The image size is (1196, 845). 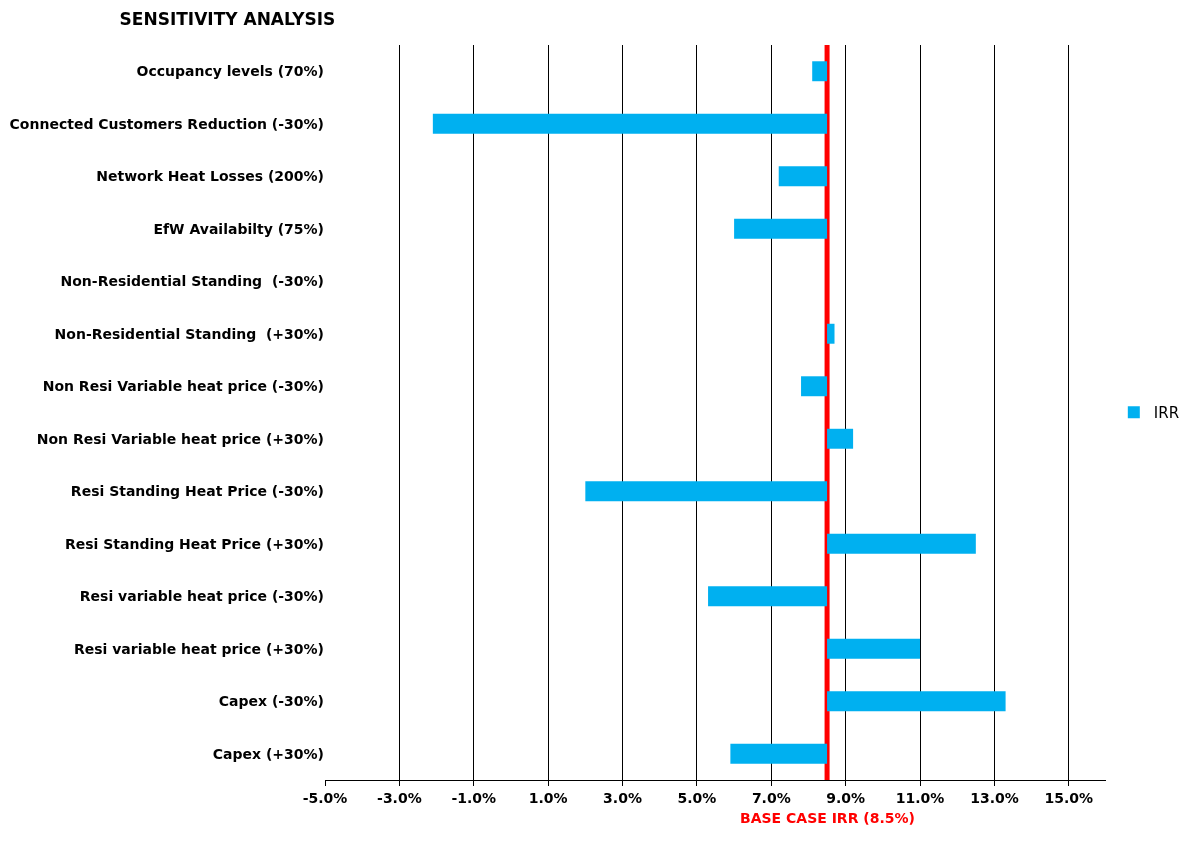 I want to click on x-tick-label: -5.0%, so click(x=325, y=797).